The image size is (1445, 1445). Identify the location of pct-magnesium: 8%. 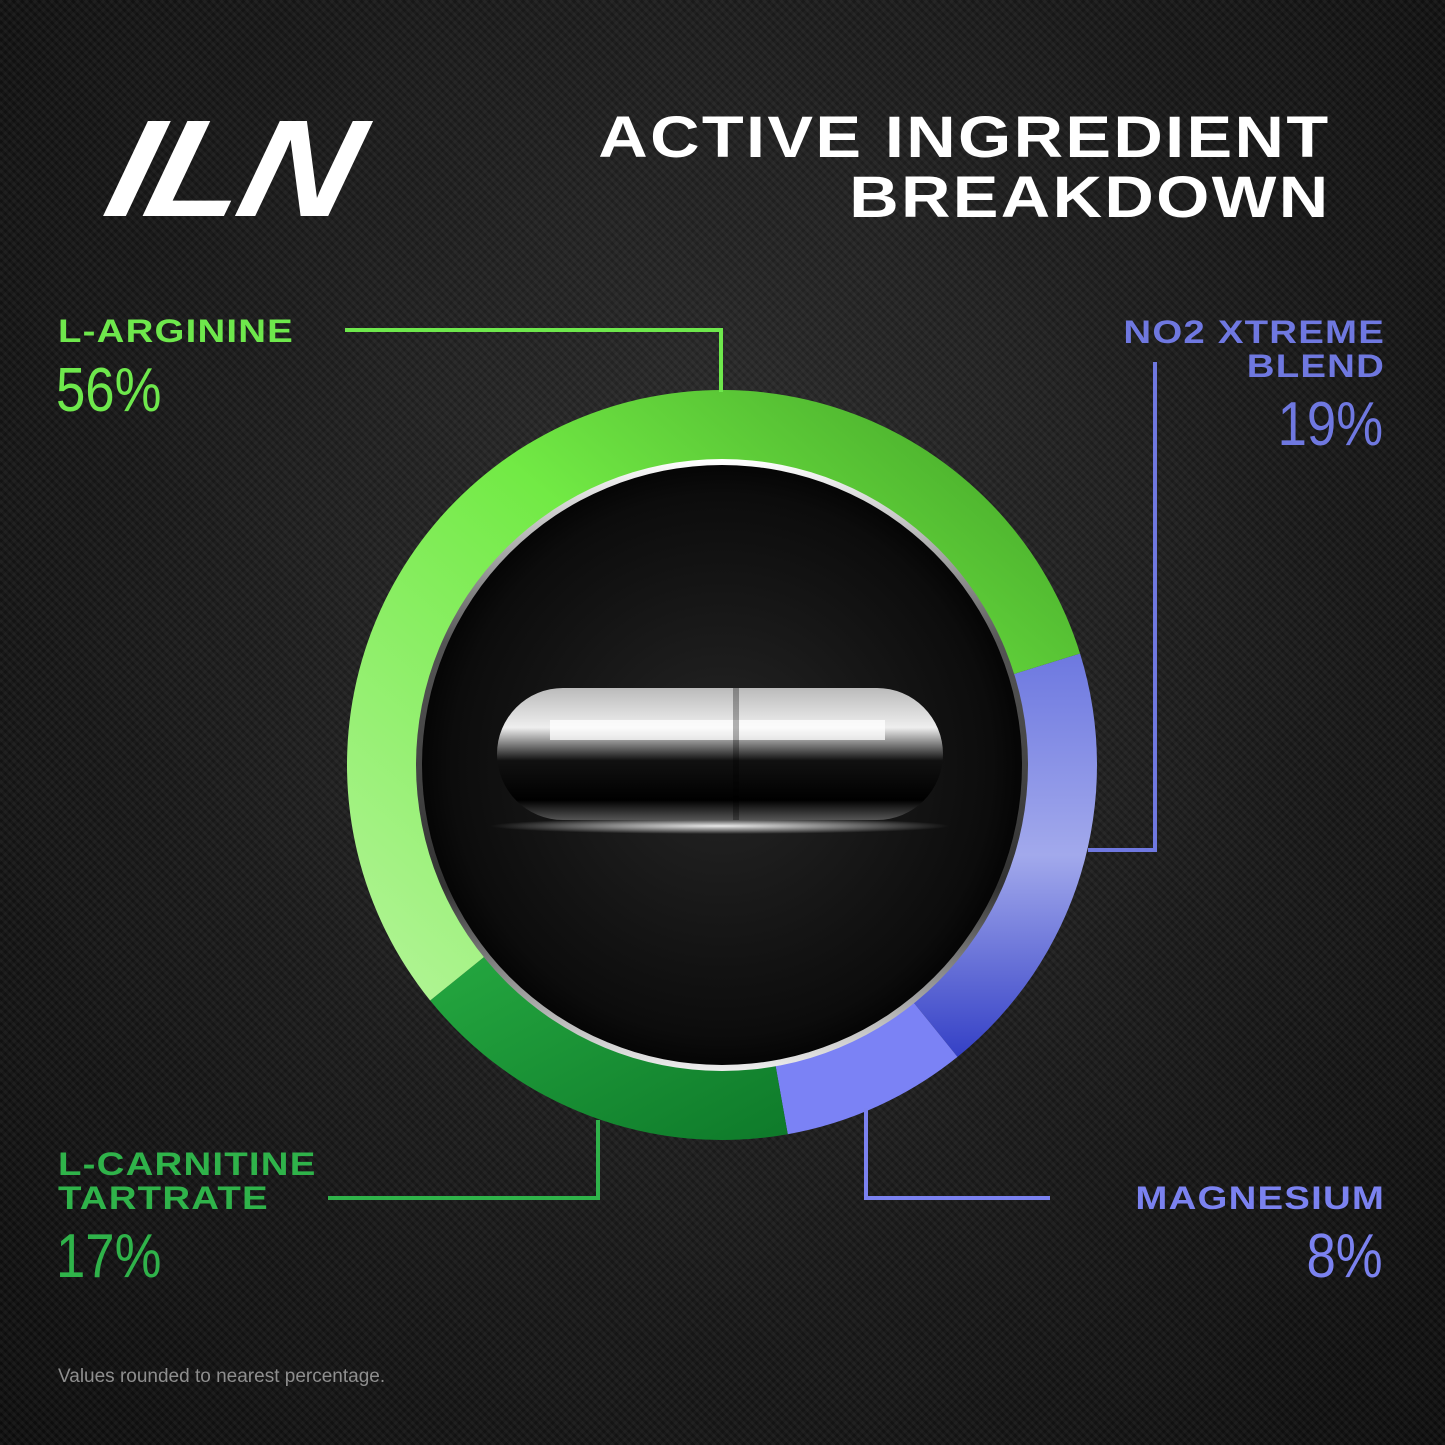
(1344, 1256).